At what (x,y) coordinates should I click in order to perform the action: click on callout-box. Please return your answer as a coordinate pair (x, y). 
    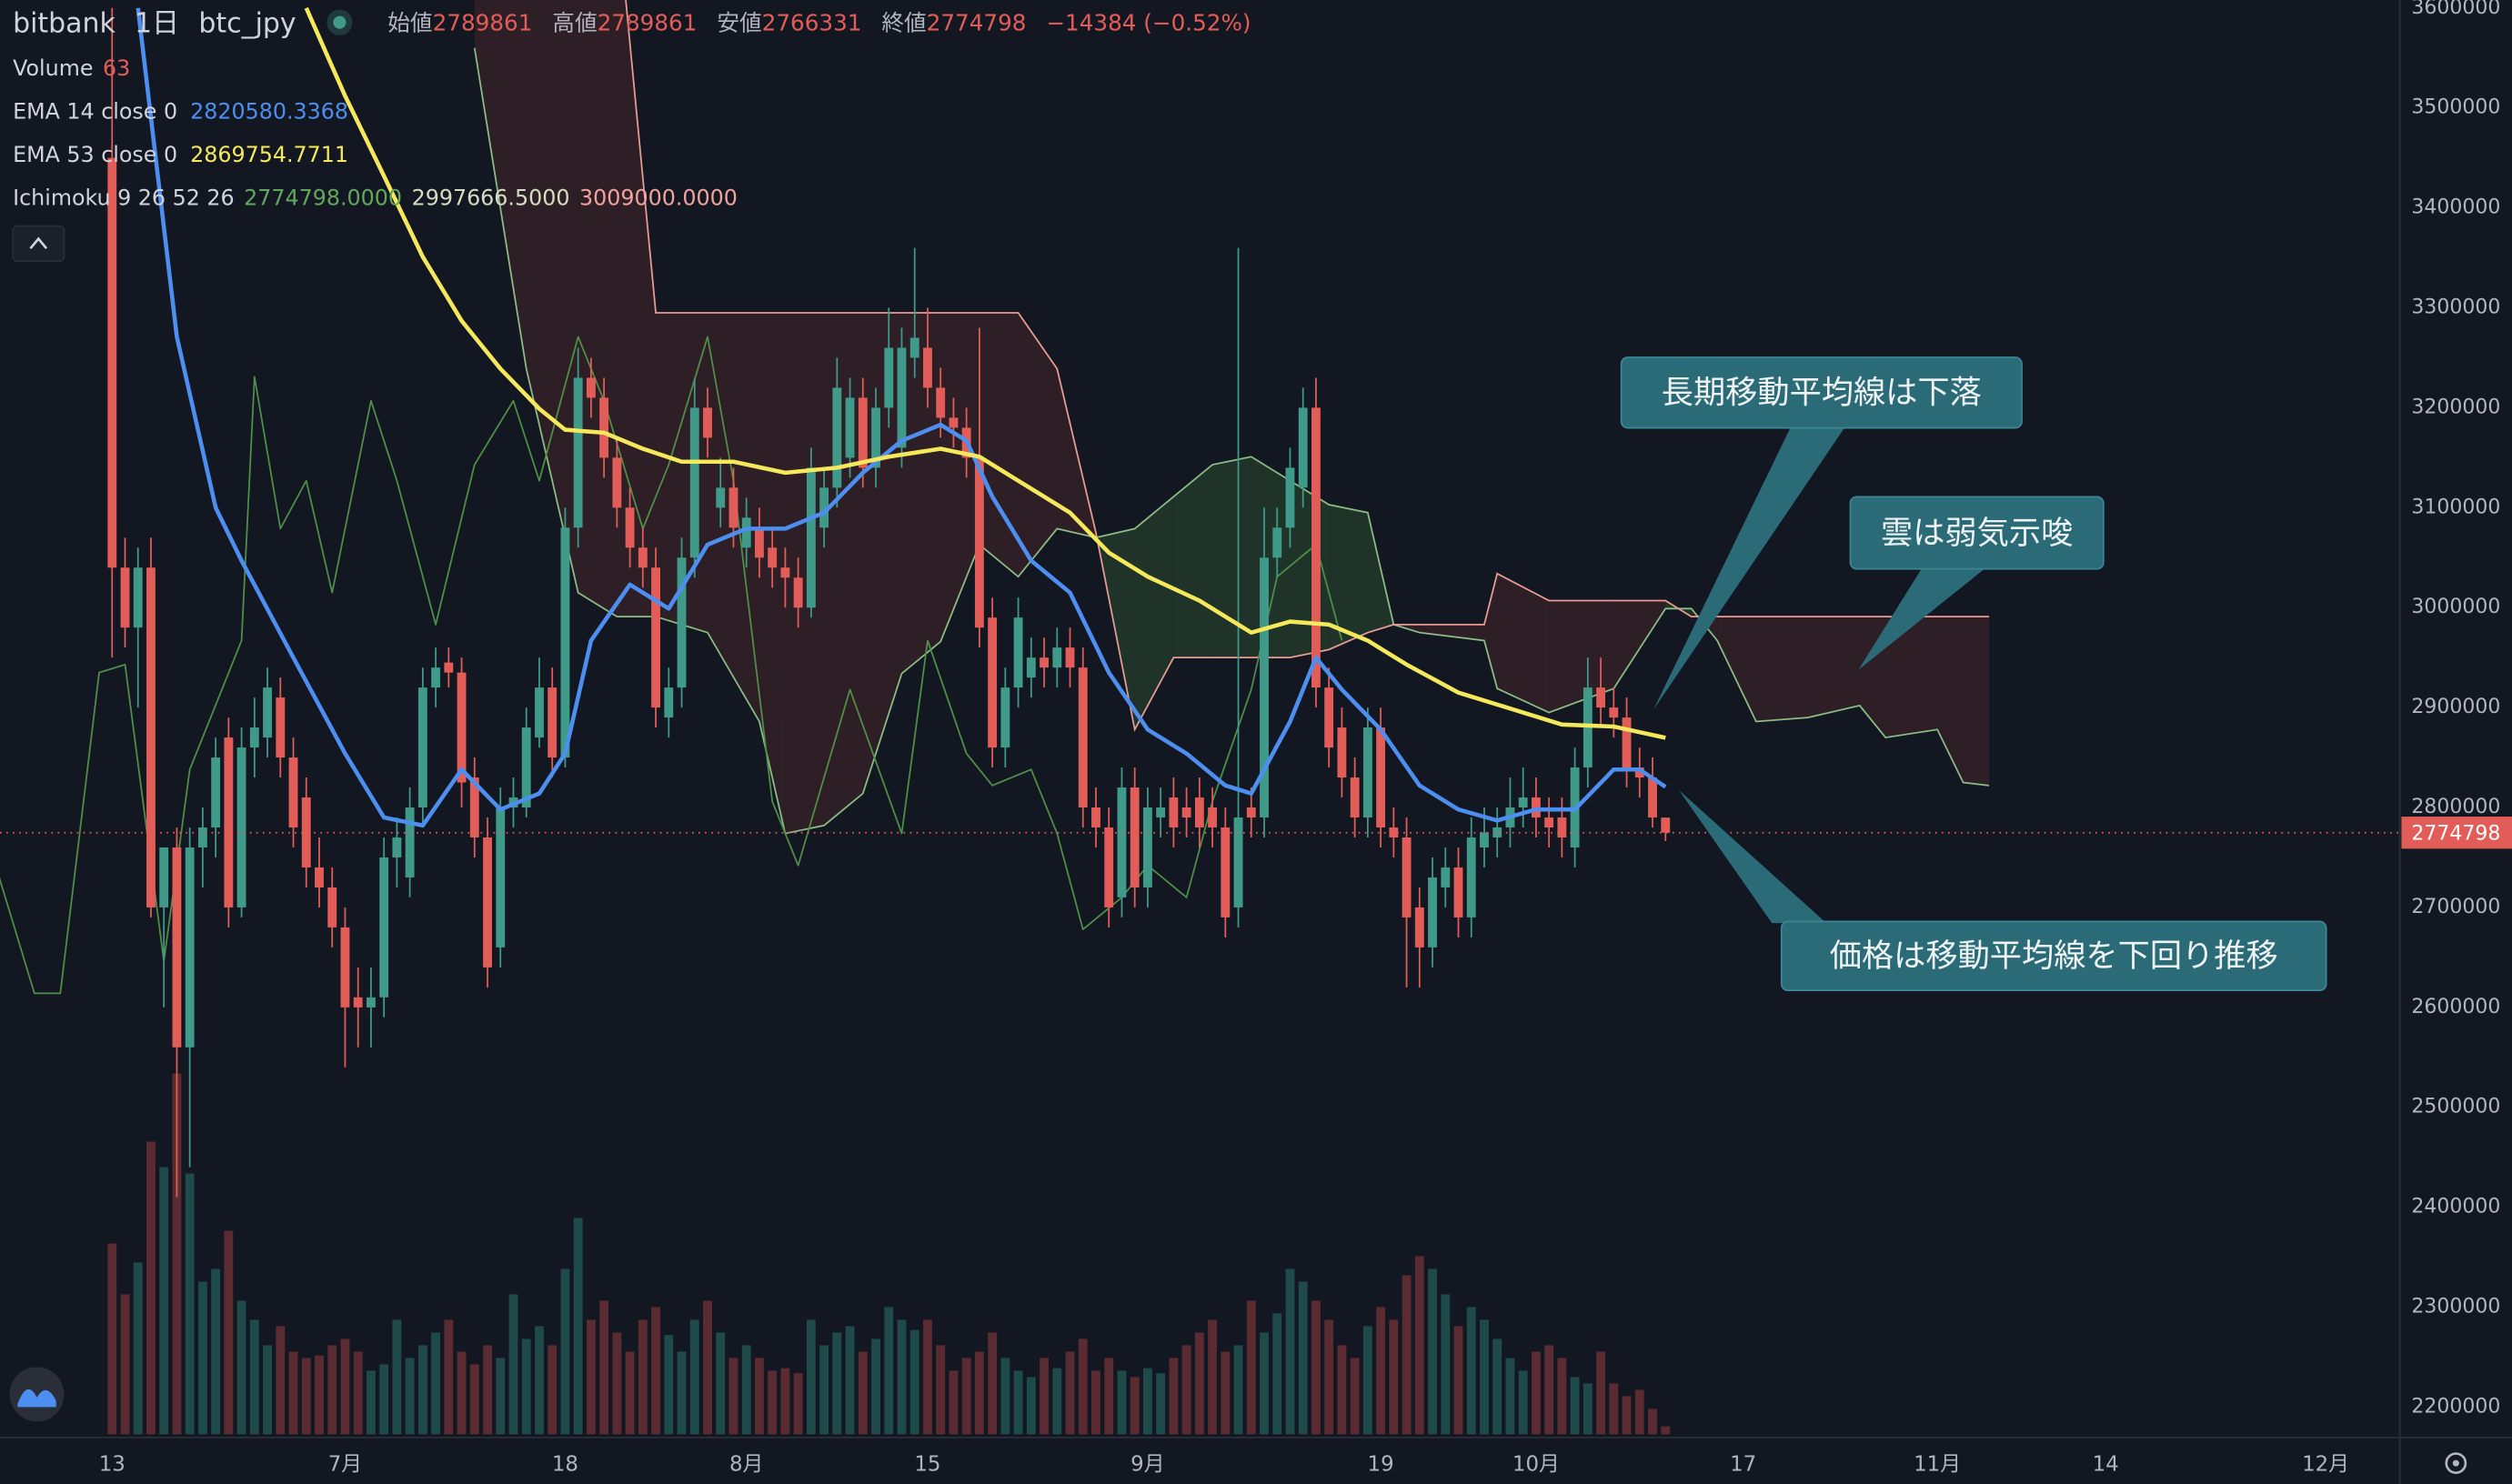
    Looking at the image, I should click on (2053, 956).